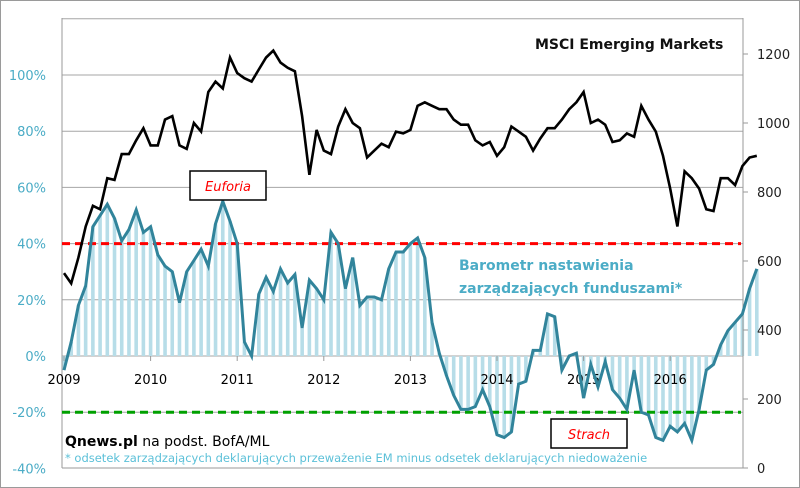  I want to click on right-tick-label: 1000, so click(773, 124).